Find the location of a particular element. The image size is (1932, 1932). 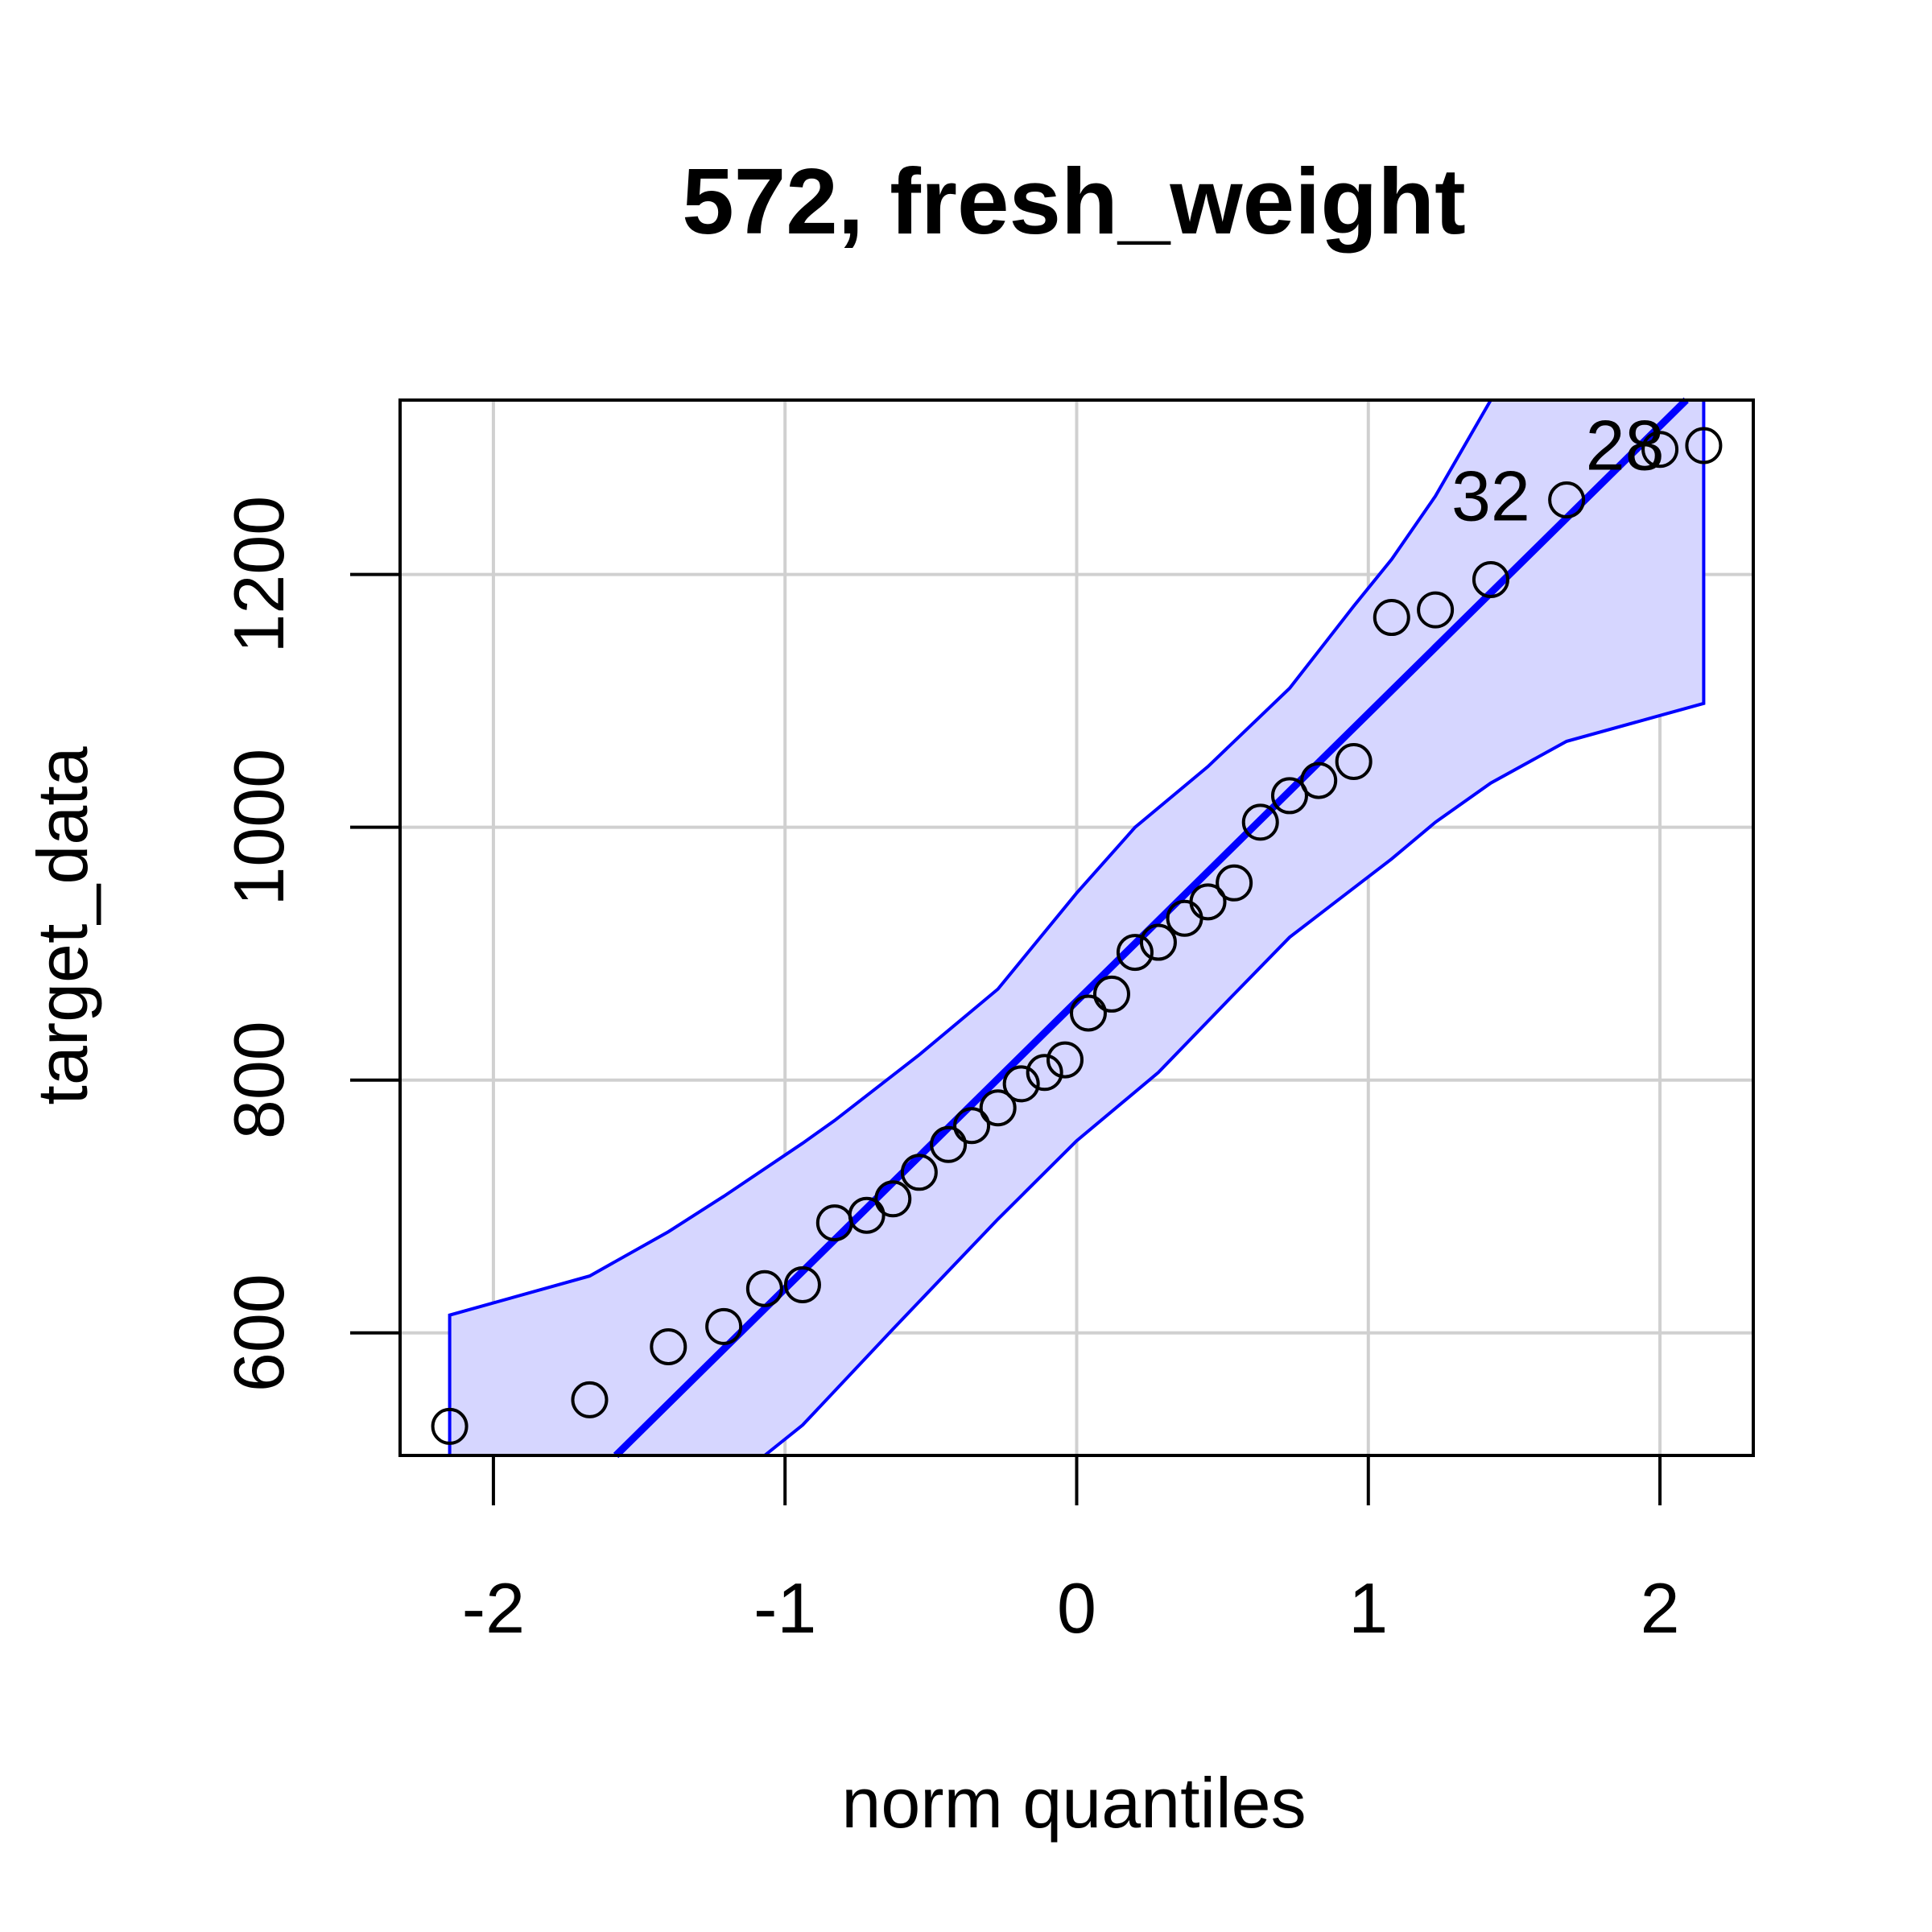

x-tick-label: -1 is located at coordinates (784, 1608).